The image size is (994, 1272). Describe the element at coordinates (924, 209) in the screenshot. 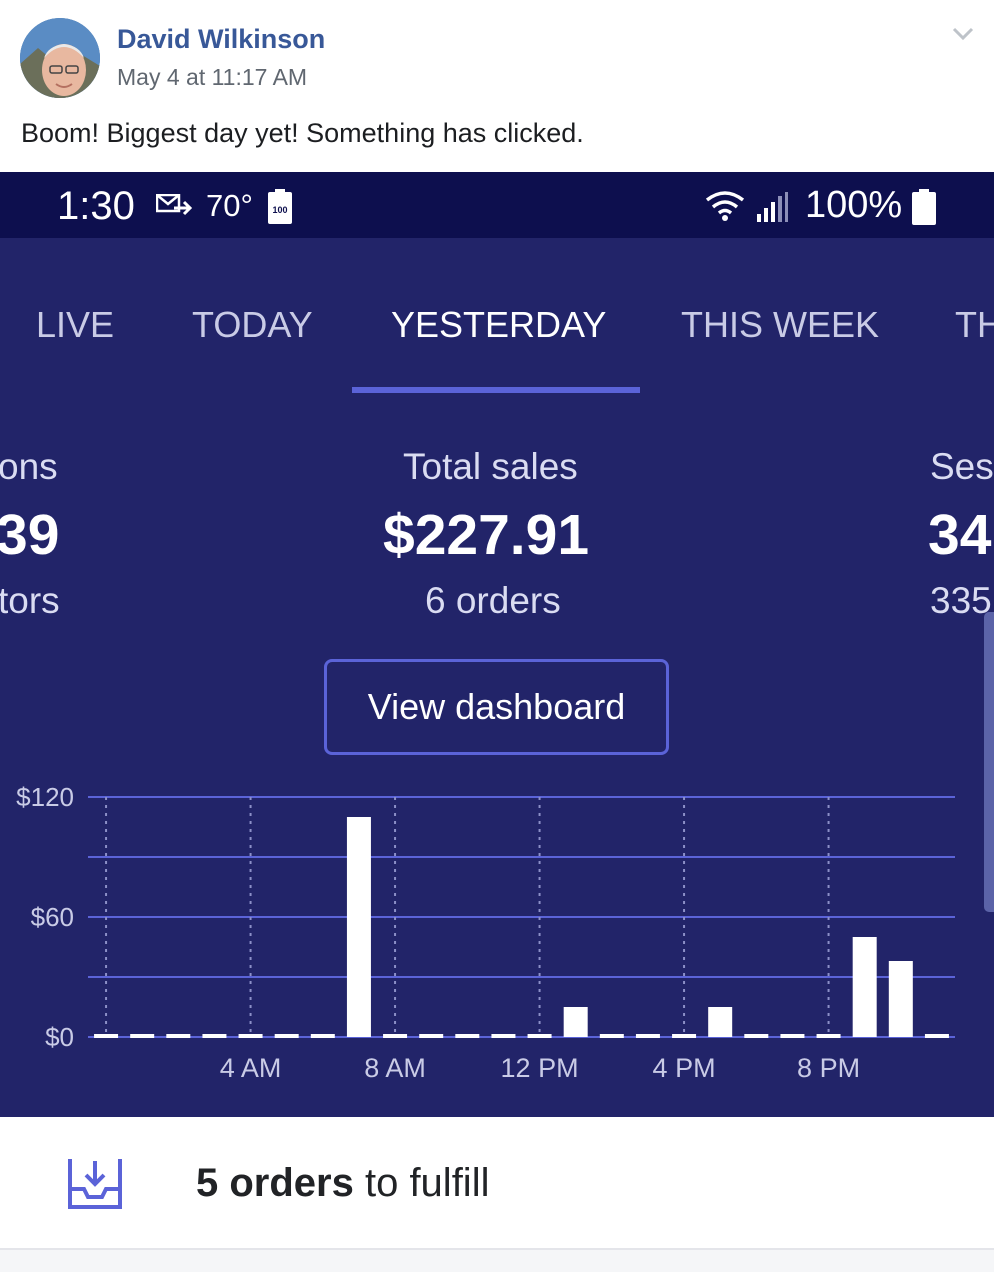

I see `battery-icon` at that location.